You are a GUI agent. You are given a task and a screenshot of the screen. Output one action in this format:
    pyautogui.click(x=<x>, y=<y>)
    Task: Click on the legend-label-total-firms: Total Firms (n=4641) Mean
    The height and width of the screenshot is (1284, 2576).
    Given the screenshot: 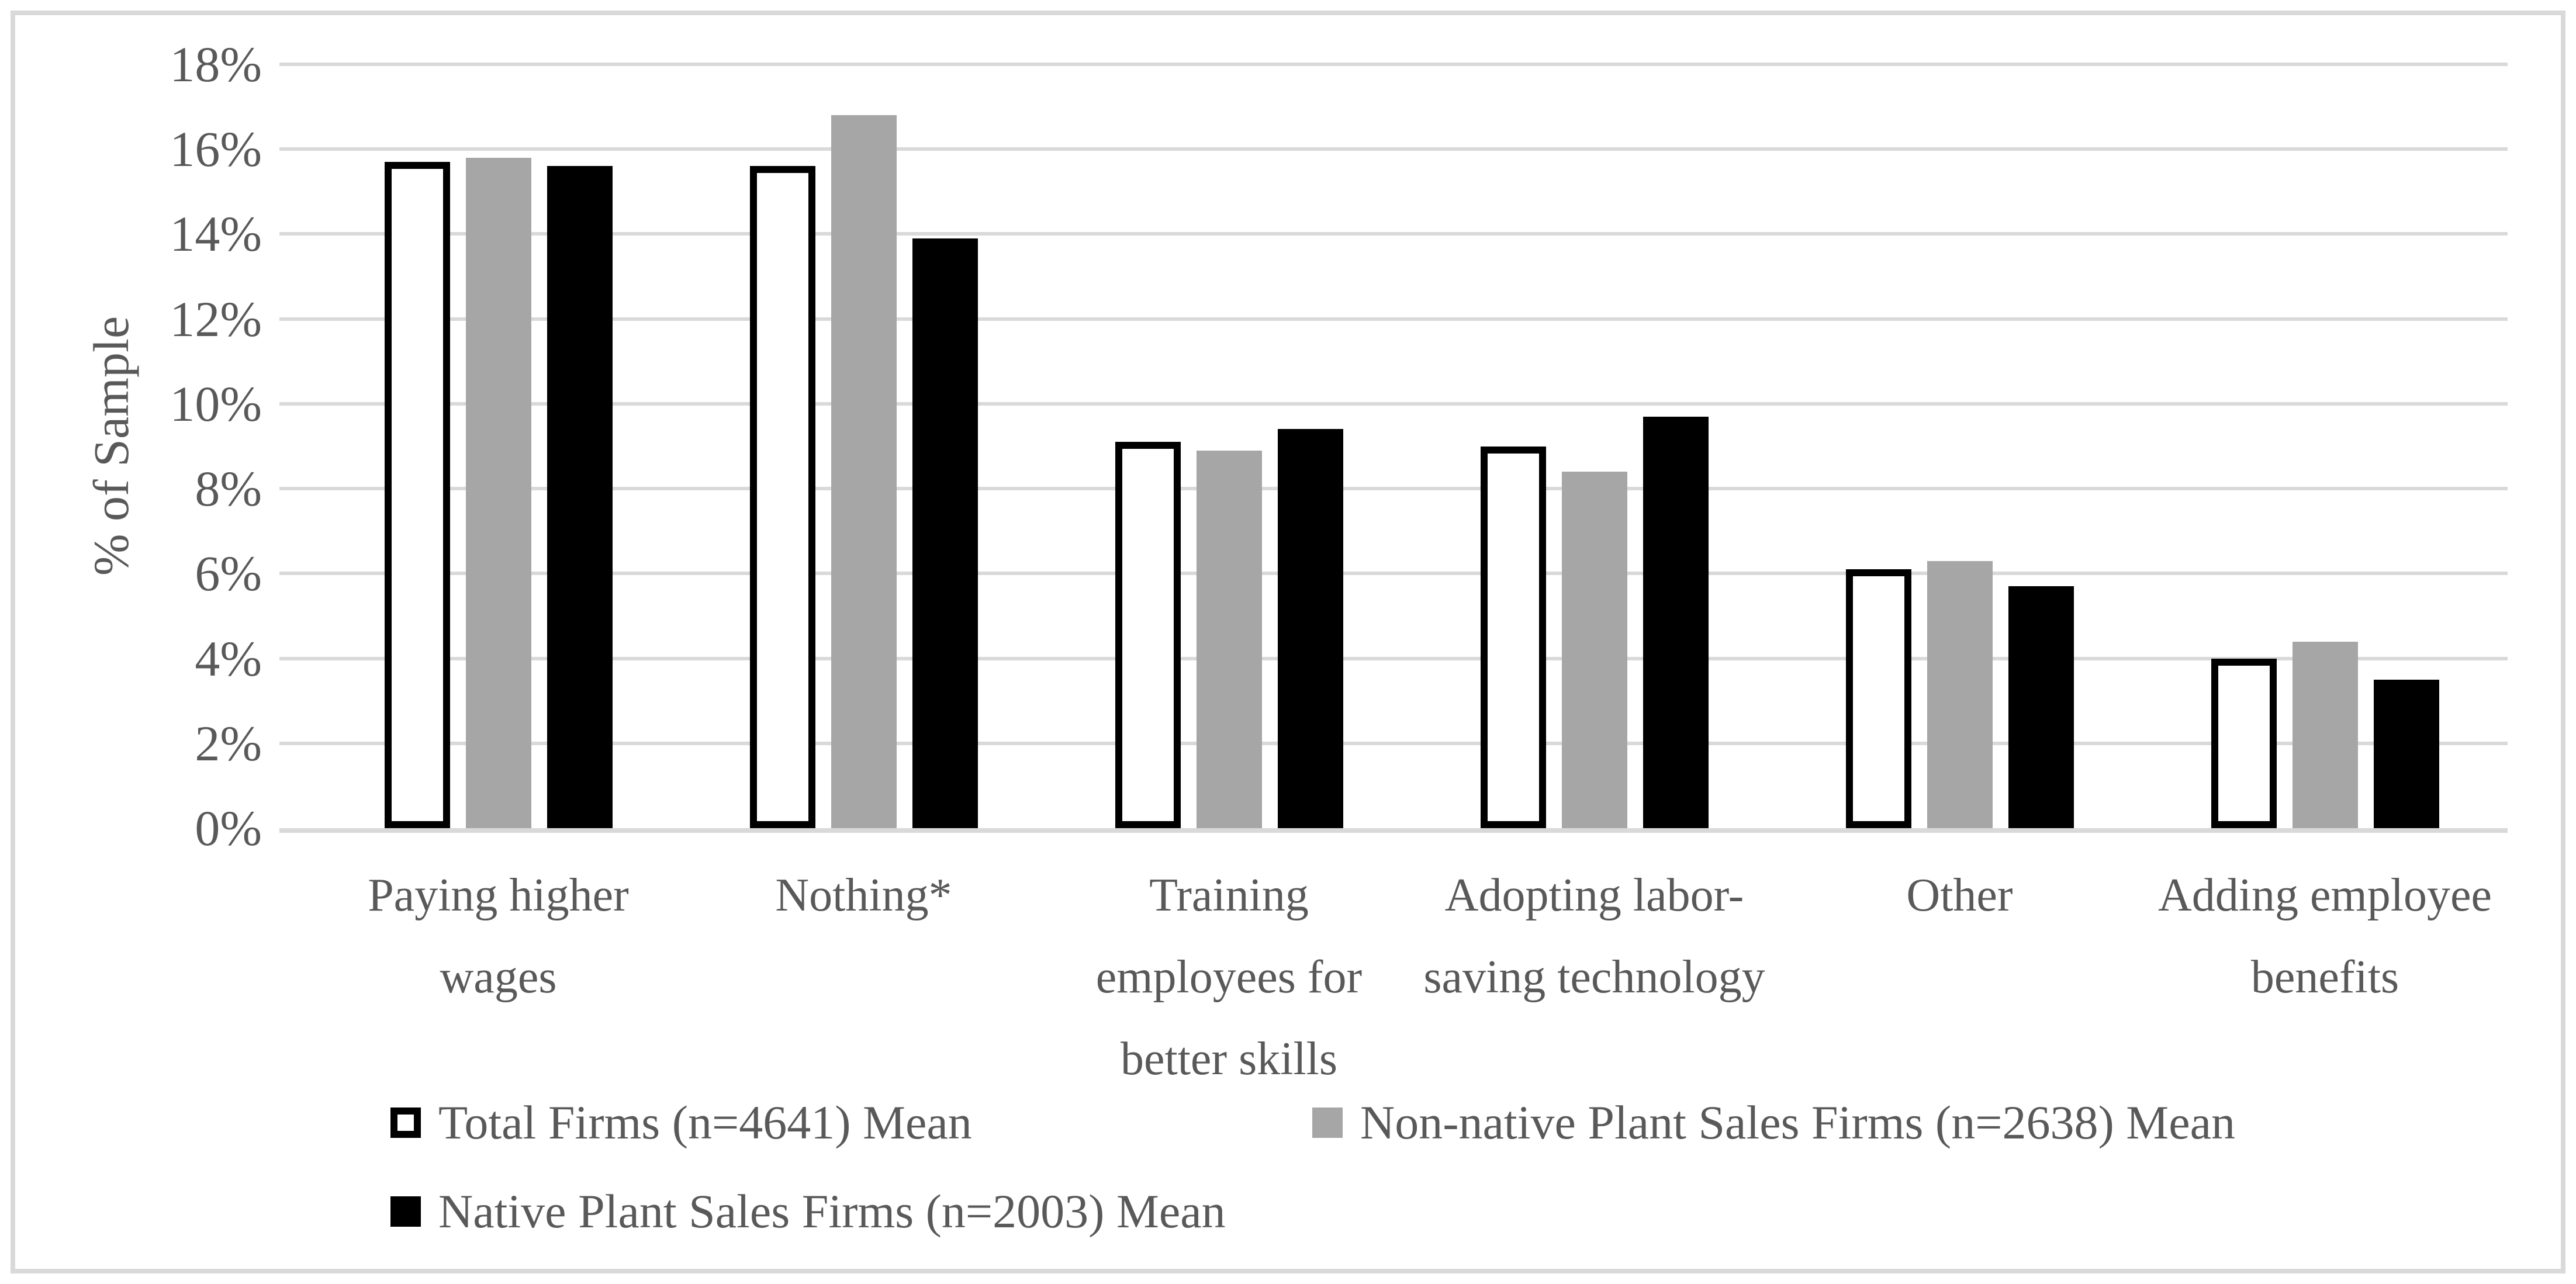 What is the action you would take?
    pyautogui.click(x=705, y=1122)
    